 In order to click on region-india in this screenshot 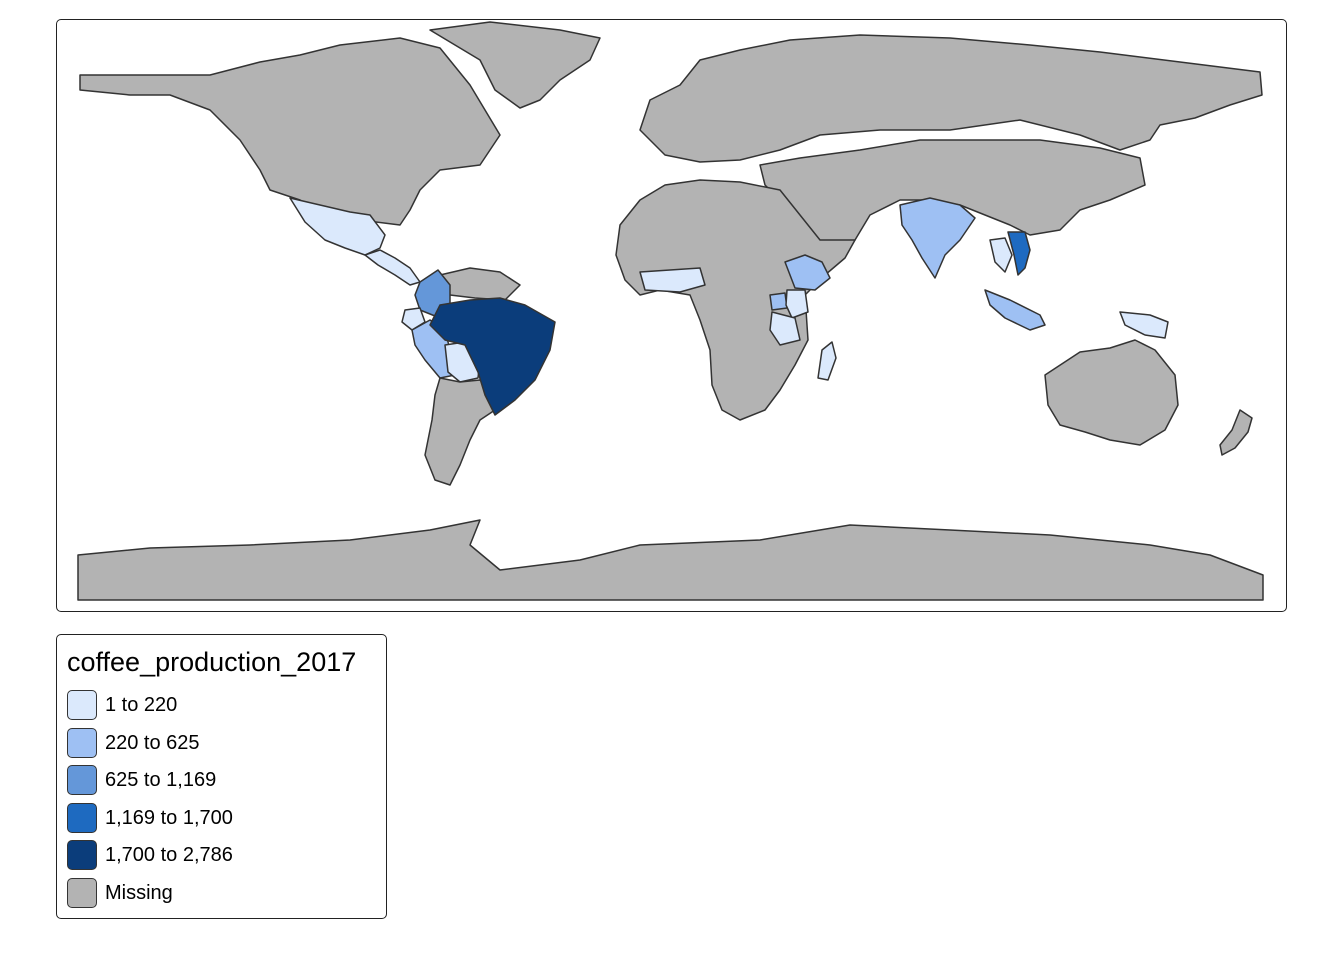, I will do `click(937, 238)`.